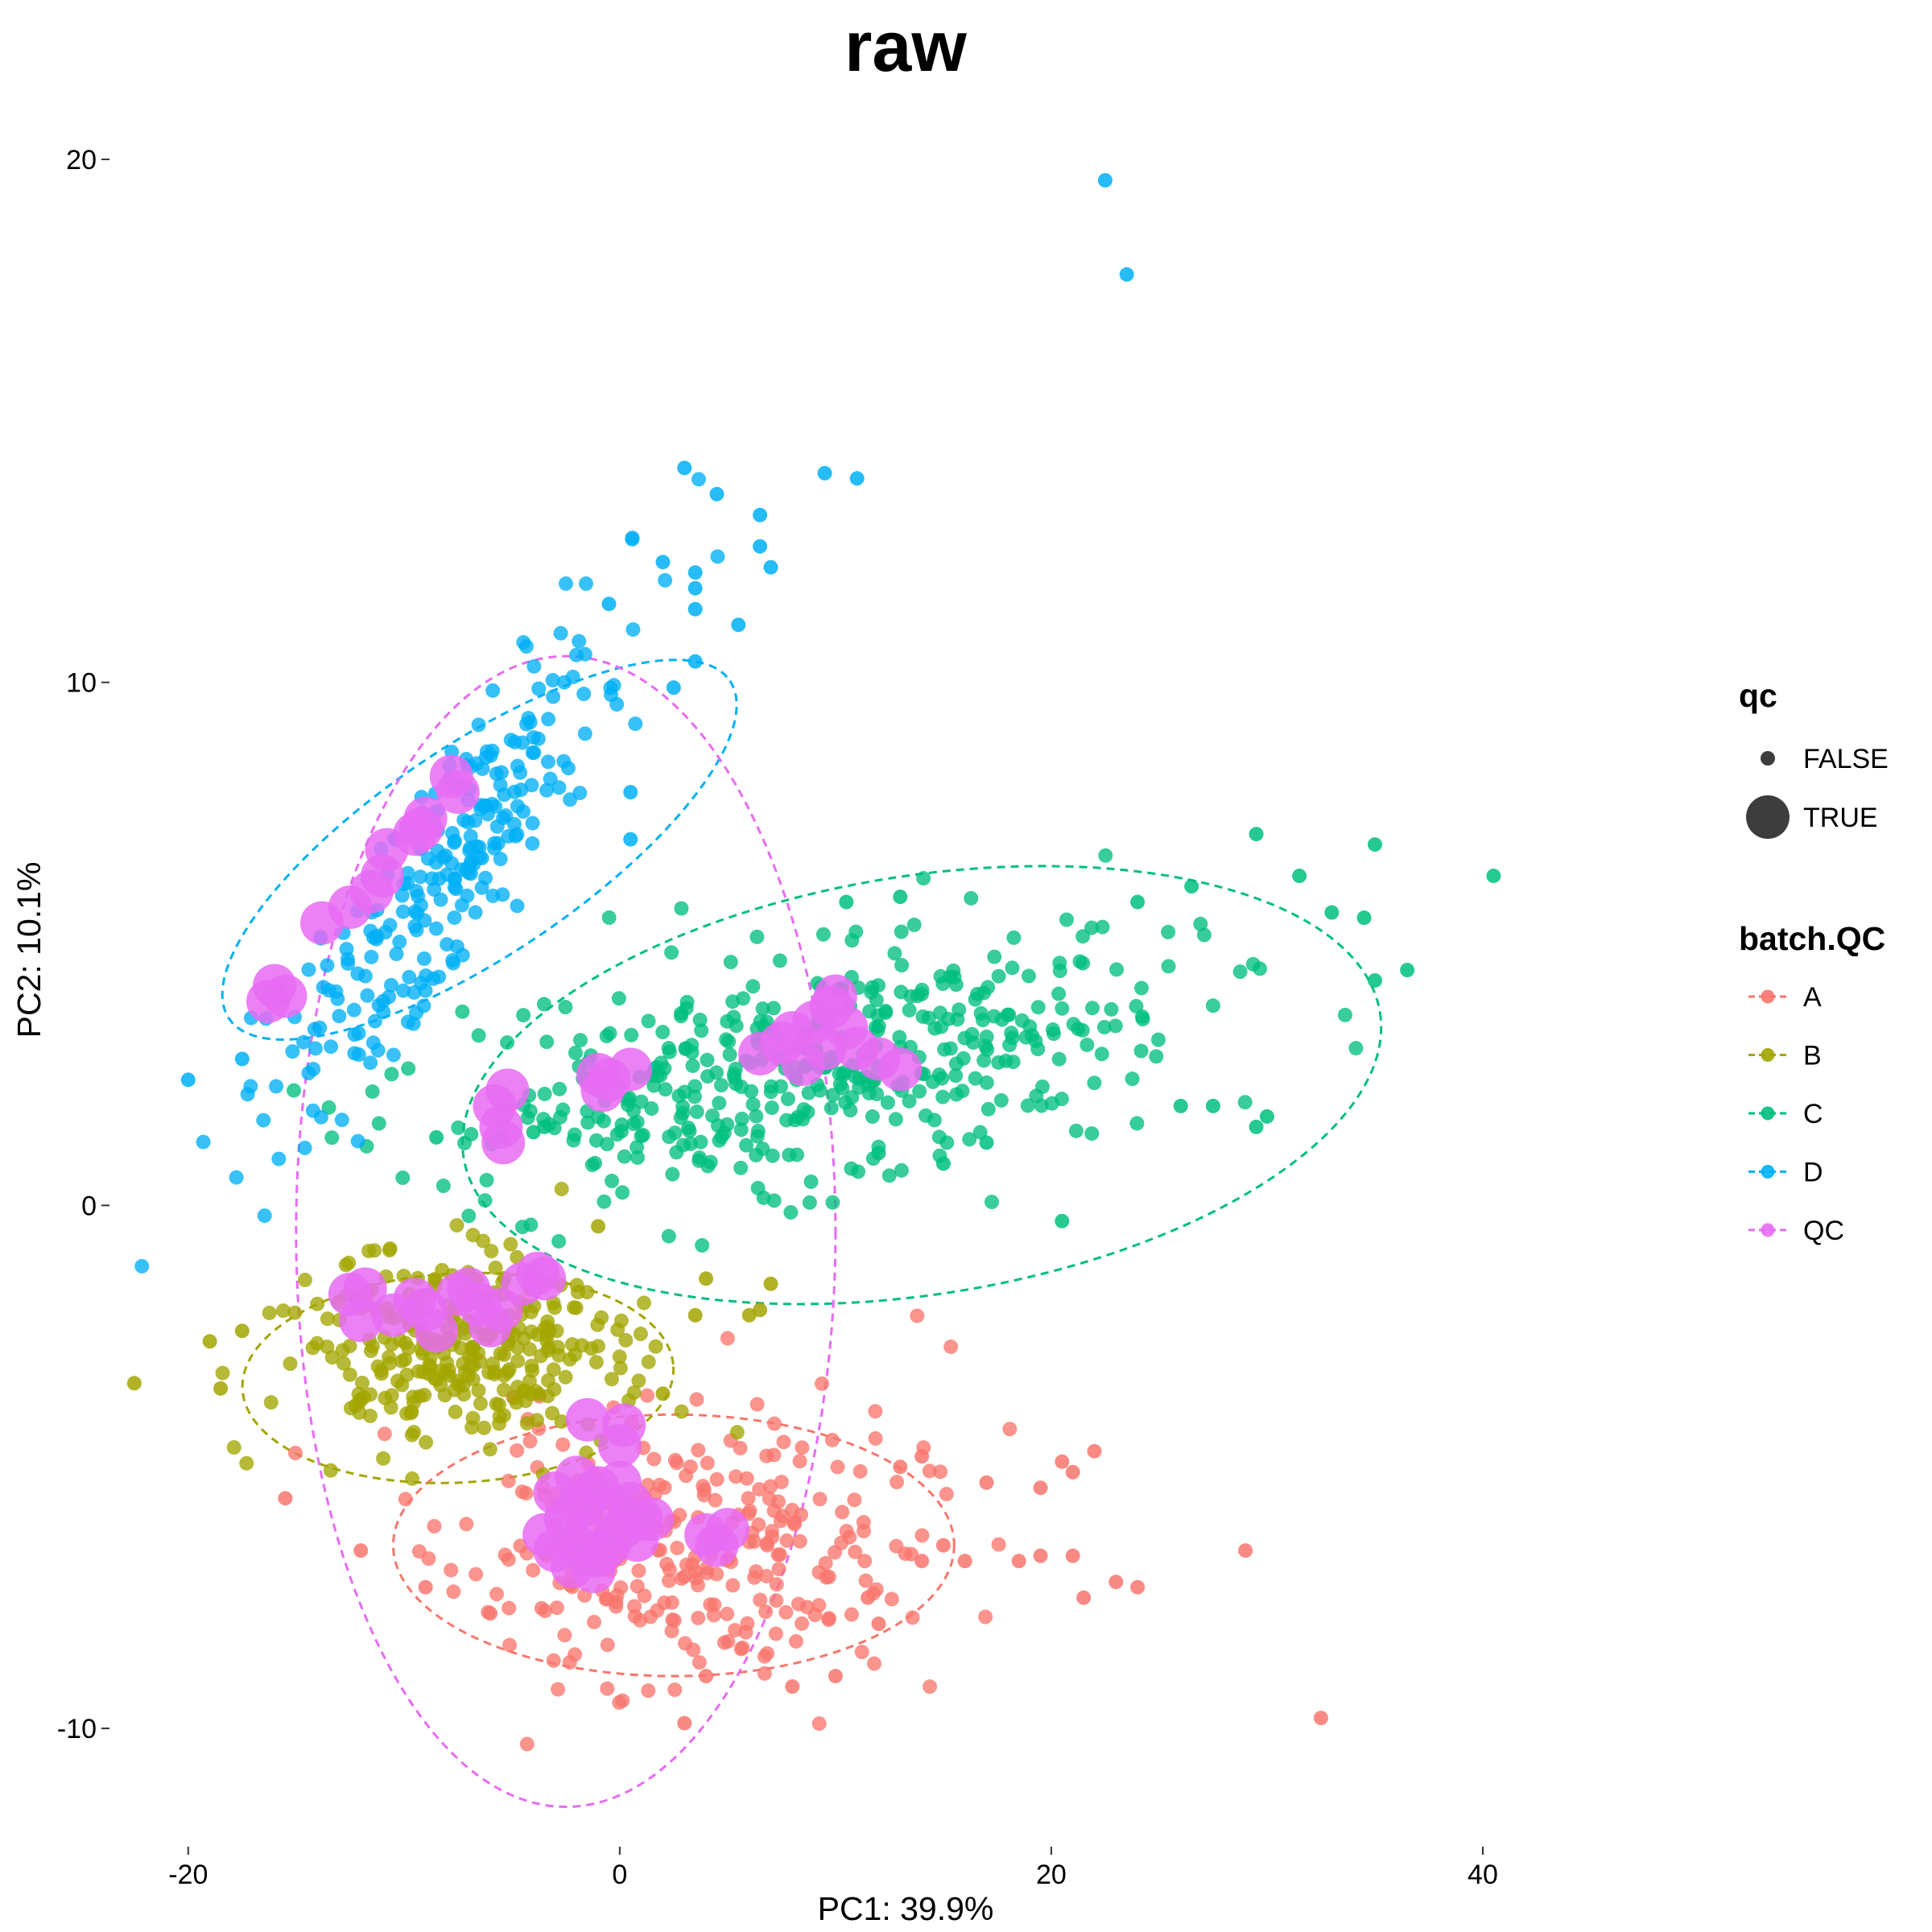 The width and height of the screenshot is (1932, 1932). I want to click on legend-key-dot-c, so click(1768, 1113).